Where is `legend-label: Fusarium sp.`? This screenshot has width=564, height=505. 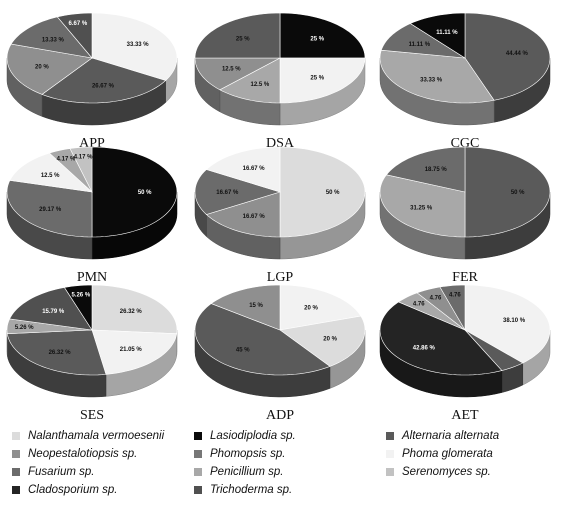 legend-label: Fusarium sp. is located at coordinates (61, 472).